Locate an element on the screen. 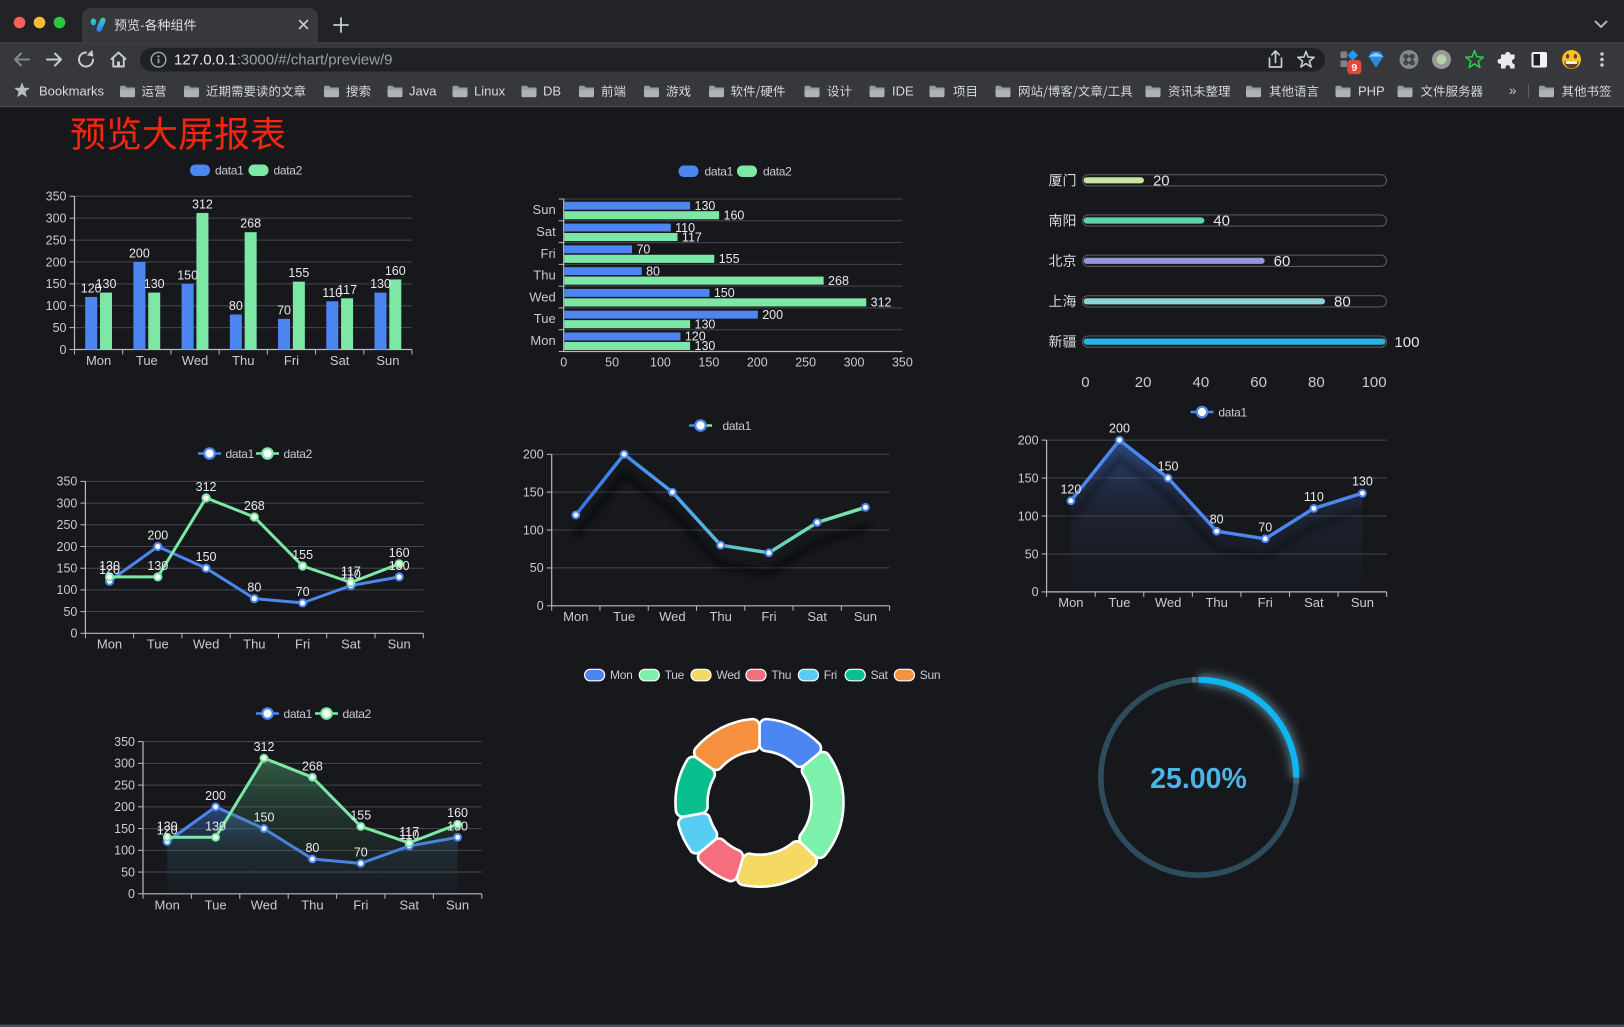 Image resolution: width=1624 pixels, height=1027 pixels. svg-text: 25.00% is located at coordinates (1198, 779).